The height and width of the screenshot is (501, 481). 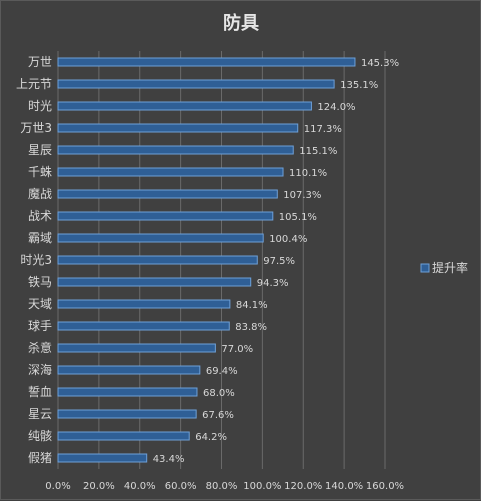 I want to click on category-label: 万世3, so click(x=36, y=128).